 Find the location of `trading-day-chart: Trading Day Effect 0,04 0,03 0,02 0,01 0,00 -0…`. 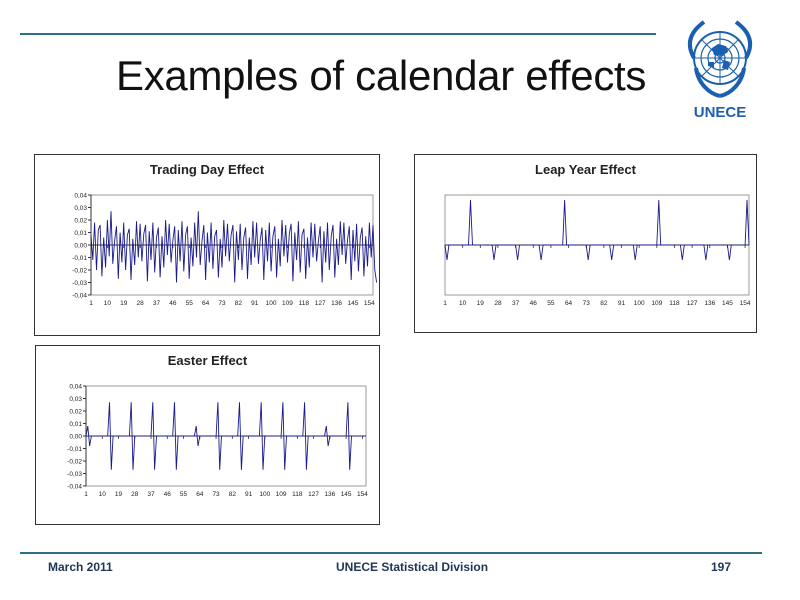

trading-day-chart: Trading Day Effect 0,04 0,03 0,02 0,01 0,00 -0… is located at coordinates (225, 234).